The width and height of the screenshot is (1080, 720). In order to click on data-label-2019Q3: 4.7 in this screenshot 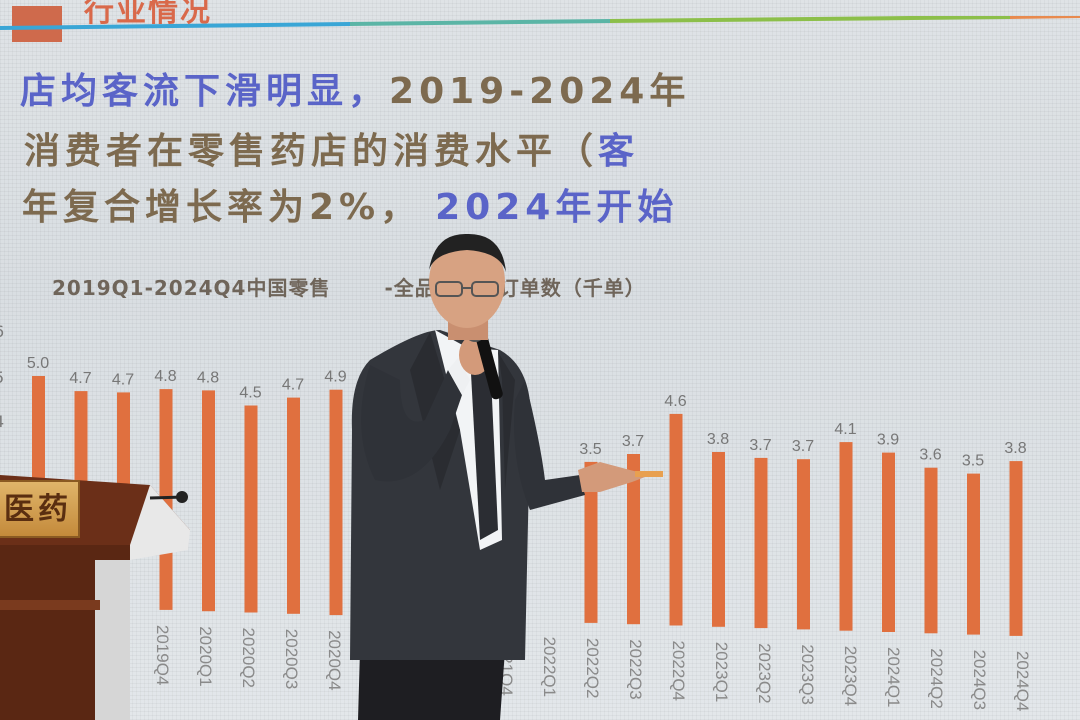, I will do `click(123, 379)`.